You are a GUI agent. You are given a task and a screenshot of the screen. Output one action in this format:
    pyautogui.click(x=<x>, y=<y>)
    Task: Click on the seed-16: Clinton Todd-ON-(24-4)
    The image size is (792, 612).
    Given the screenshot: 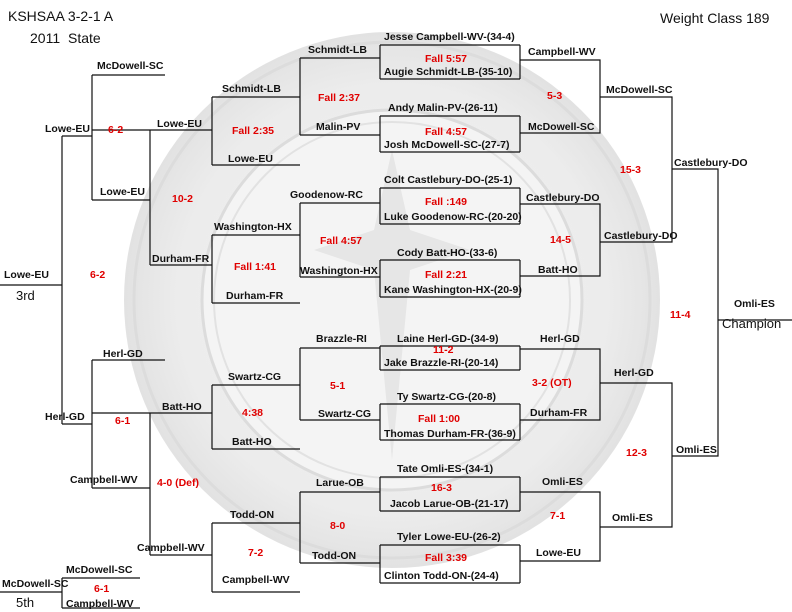 What is the action you would take?
    pyautogui.click(x=441, y=576)
    